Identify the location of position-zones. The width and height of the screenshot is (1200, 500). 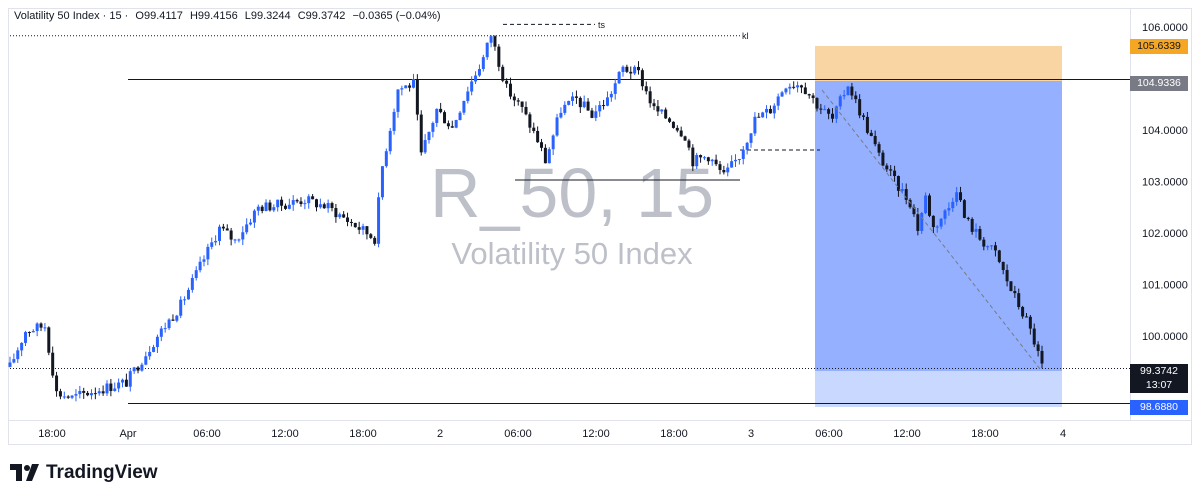
(938, 226).